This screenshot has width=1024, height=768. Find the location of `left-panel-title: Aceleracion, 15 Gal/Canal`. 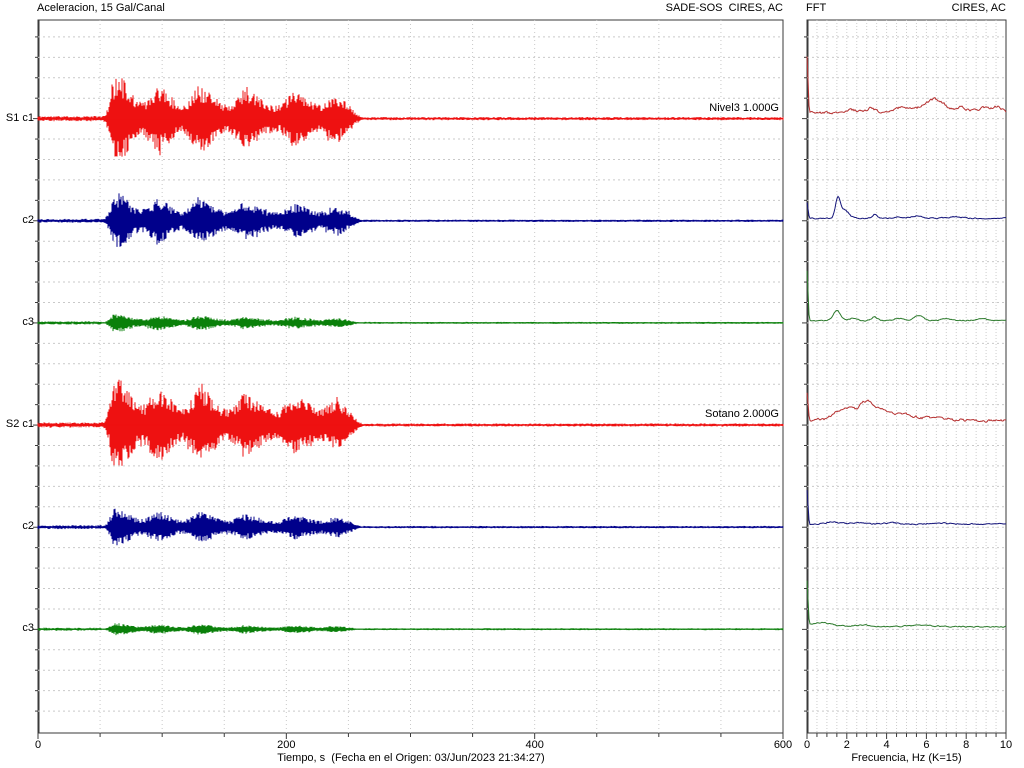

left-panel-title: Aceleracion, 15 Gal/Canal is located at coordinates (101, 8).